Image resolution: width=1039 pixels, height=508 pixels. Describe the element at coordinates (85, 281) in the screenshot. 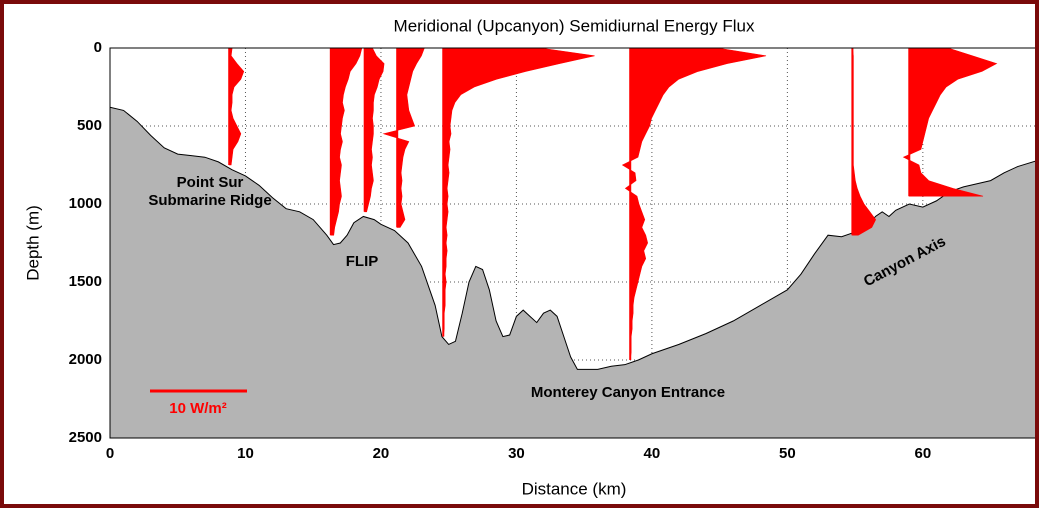

I see `y-tick-label: 1500` at that location.